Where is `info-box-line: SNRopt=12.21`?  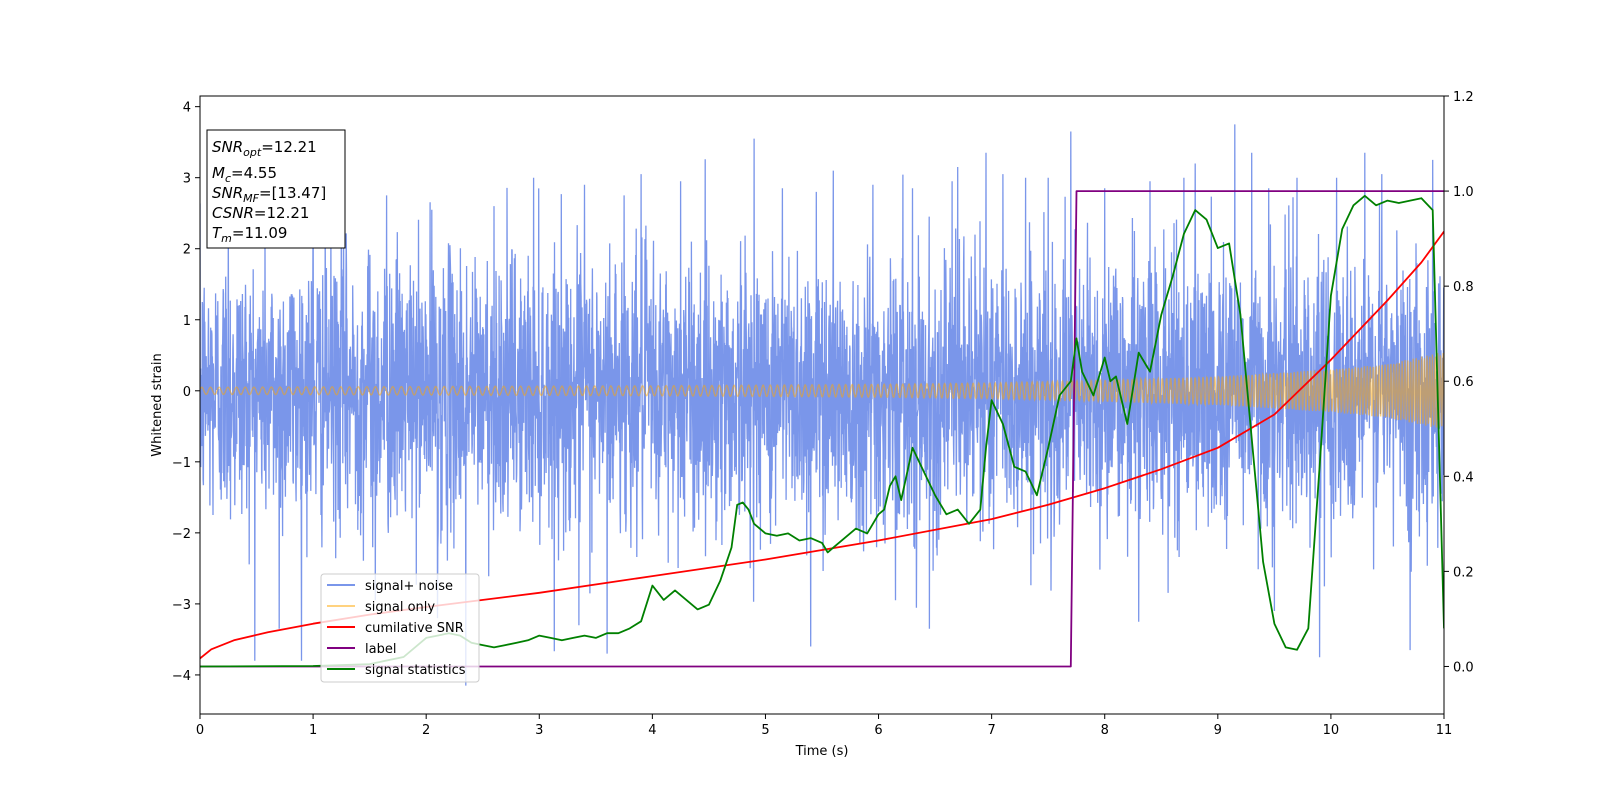 info-box-line: SNRopt=12.21 is located at coordinates (264, 148).